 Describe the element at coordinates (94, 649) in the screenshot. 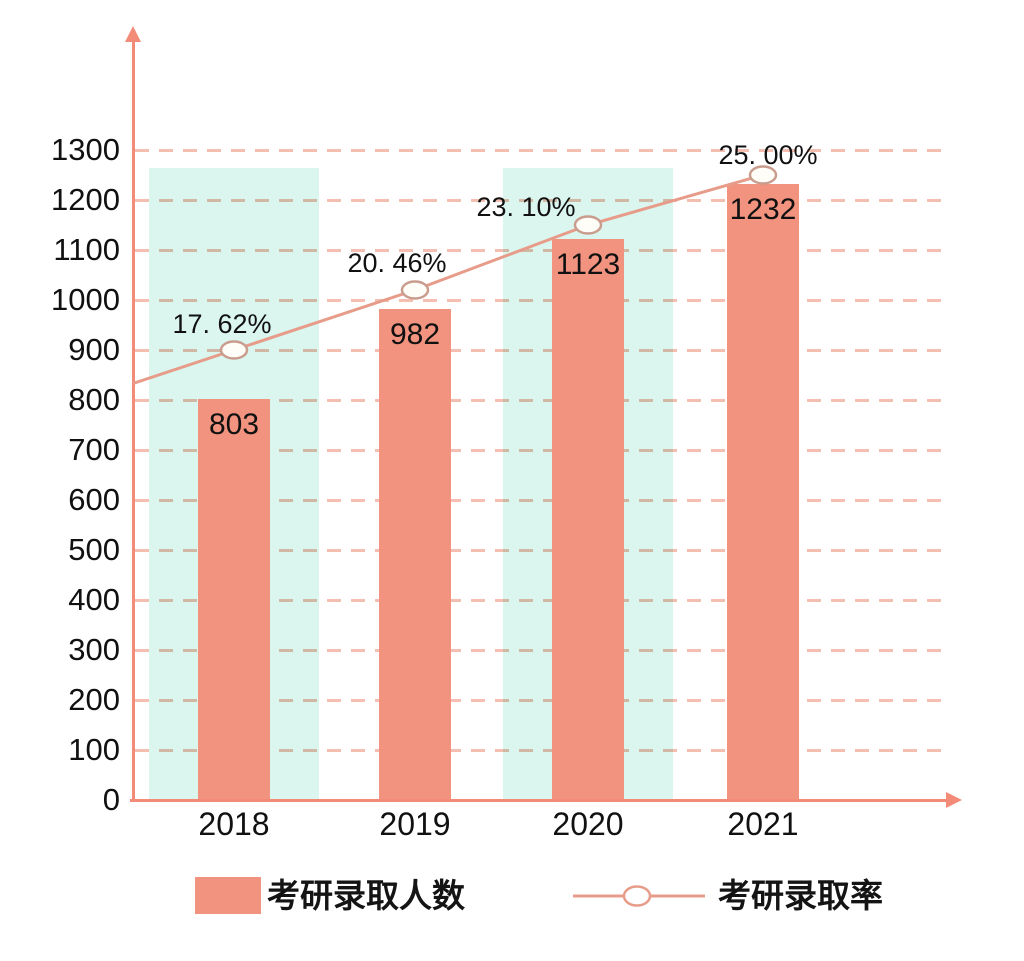

I see `y-axis-tick-label: 300` at that location.